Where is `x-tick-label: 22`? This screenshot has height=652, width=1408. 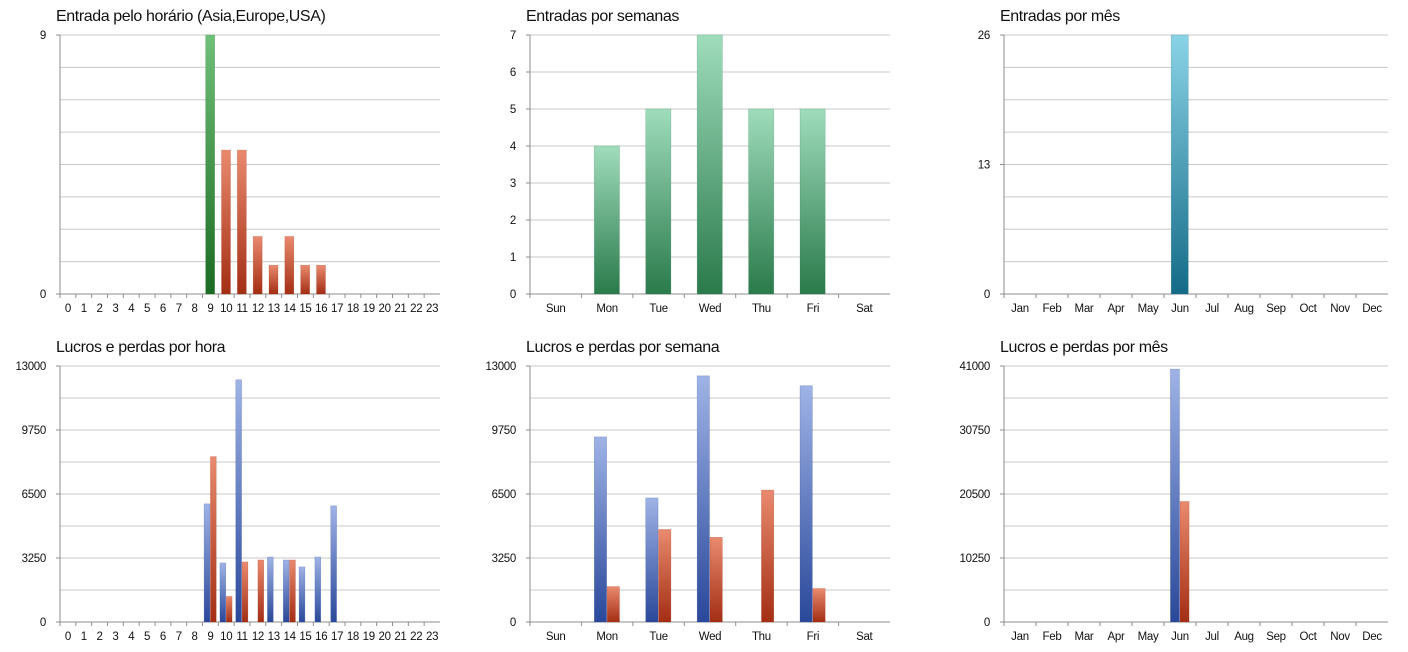
x-tick-label: 22 is located at coordinates (416, 309).